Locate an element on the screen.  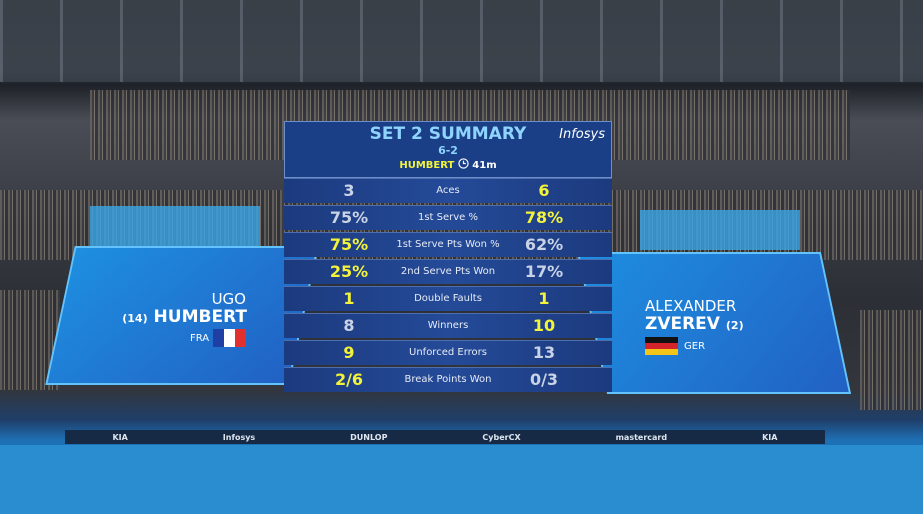
stat-row: 8 Winners 10 is located at coordinates (448, 325).